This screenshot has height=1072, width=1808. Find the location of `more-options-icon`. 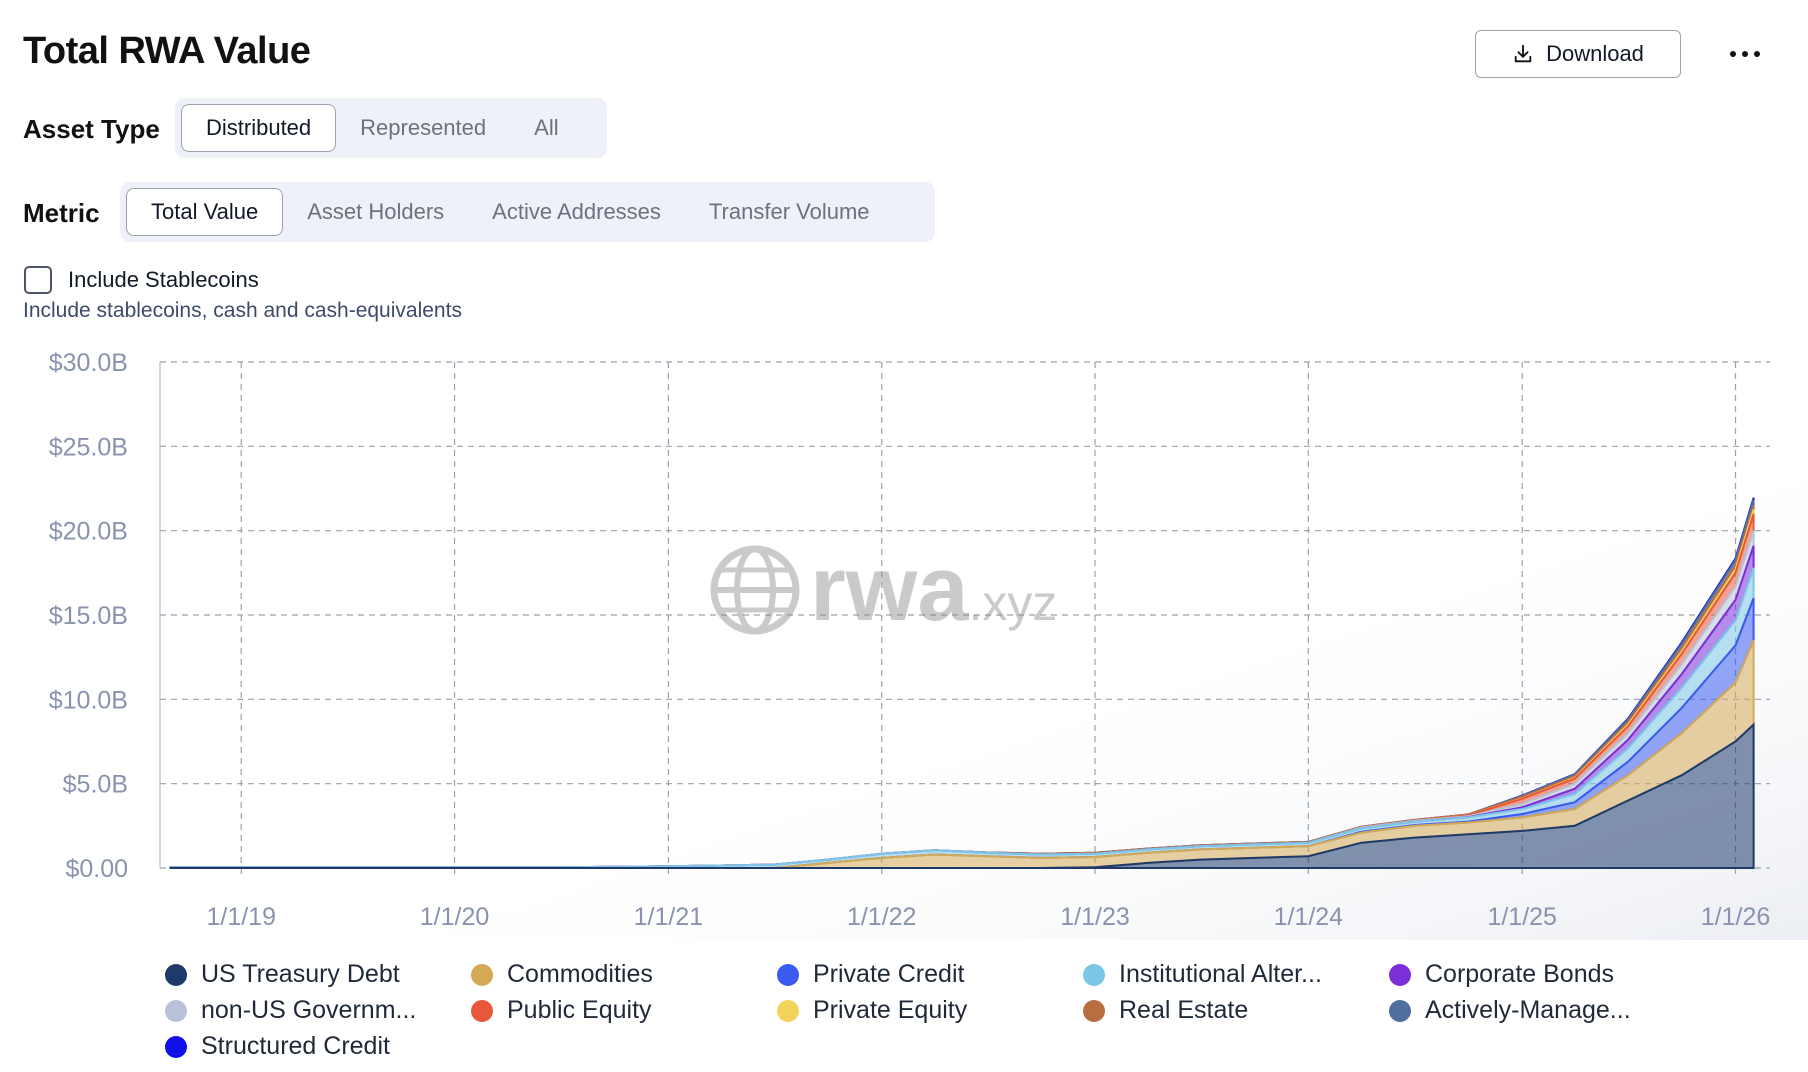

more-options-icon is located at coordinates (1745, 54).